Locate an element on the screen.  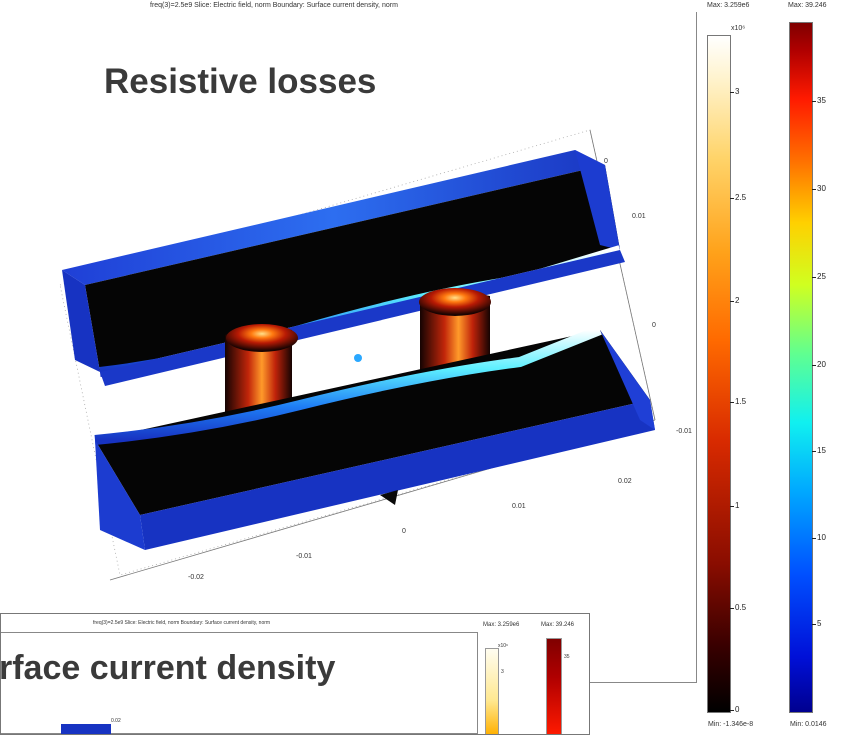
colorbar-current-tick: 15 is located at coordinates (819, 450).